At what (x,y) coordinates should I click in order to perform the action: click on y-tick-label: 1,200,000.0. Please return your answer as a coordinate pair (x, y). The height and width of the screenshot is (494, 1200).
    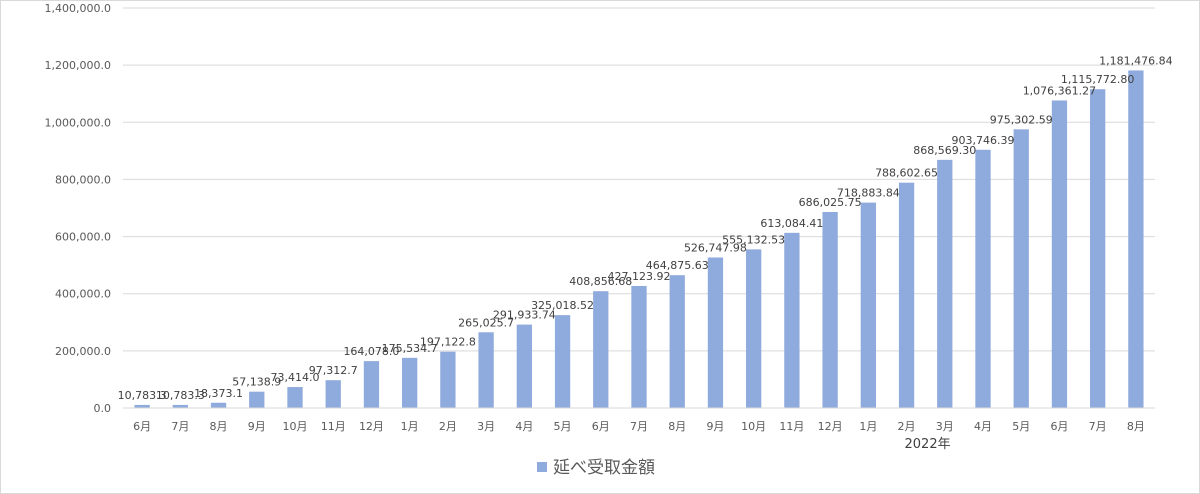
    Looking at the image, I should click on (78, 65).